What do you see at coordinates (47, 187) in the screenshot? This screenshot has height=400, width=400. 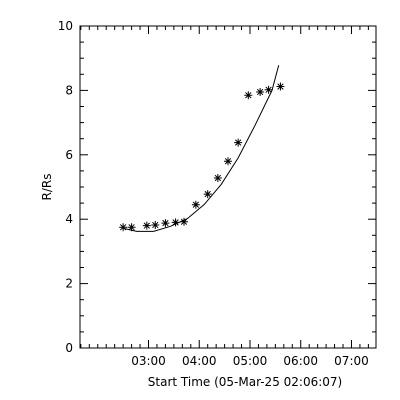 I see `y-axis-label: R/Rs` at bounding box center [47, 187].